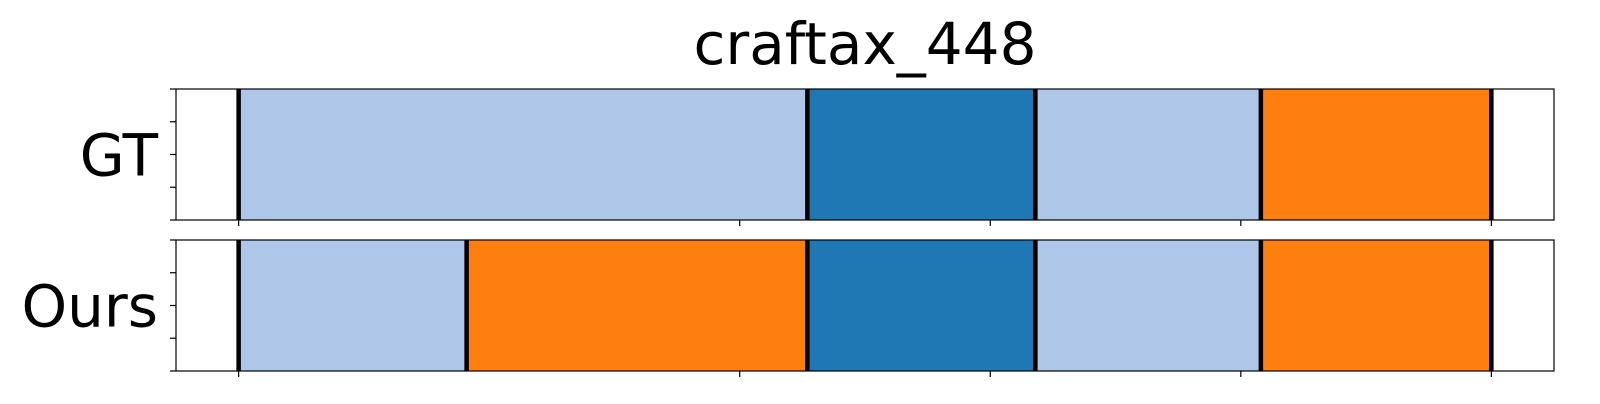 Image resolution: width=1600 pixels, height=404 pixels. What do you see at coordinates (119, 155) in the screenshot?
I see `row-label: GT` at bounding box center [119, 155].